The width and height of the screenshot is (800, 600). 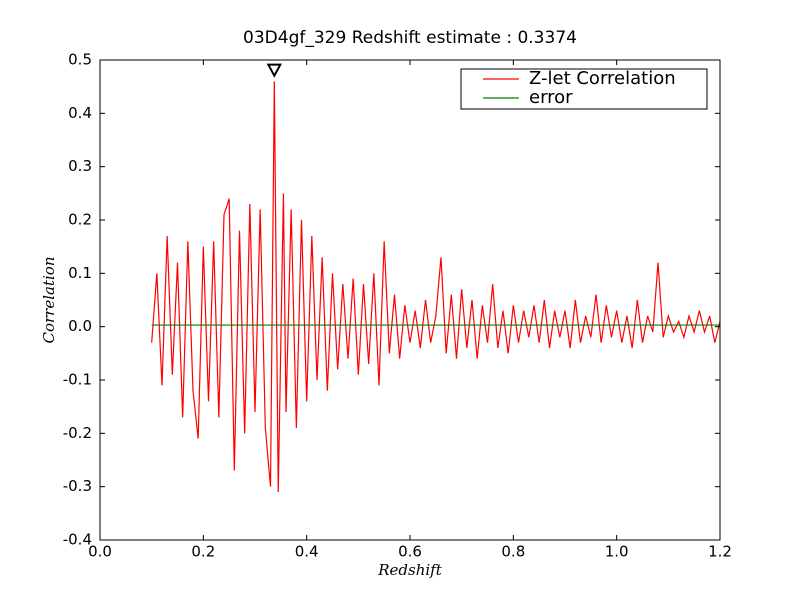 I want to click on x-axis-label: Redshift, so click(x=409, y=570).